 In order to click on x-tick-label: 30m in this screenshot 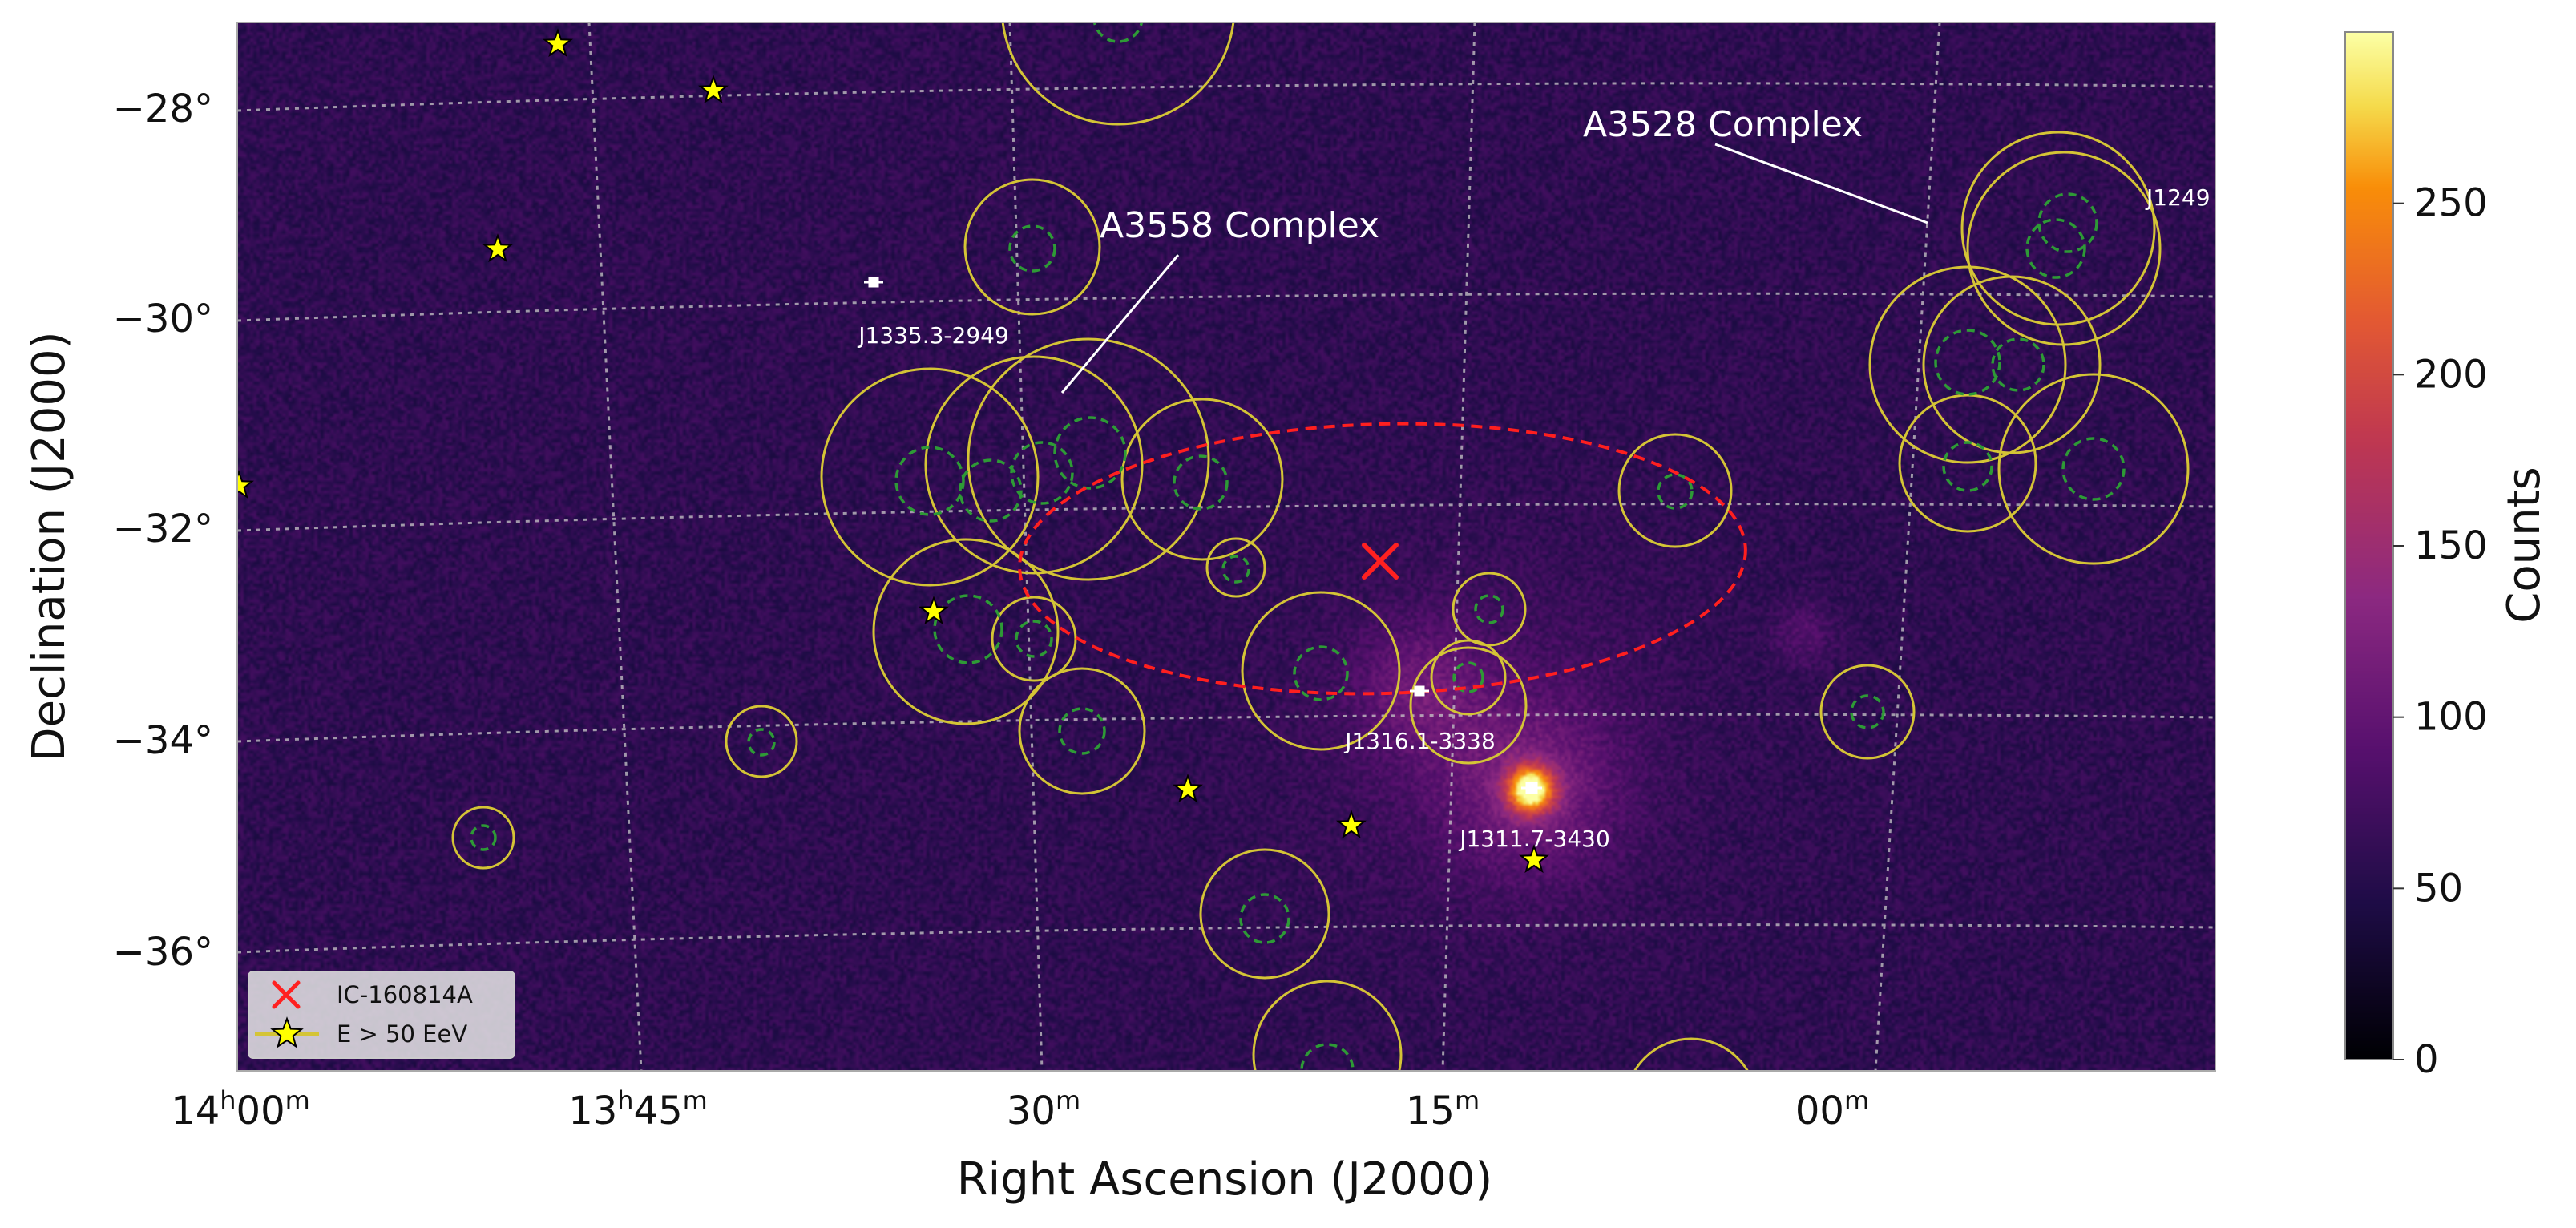, I will do `click(1044, 1109)`.